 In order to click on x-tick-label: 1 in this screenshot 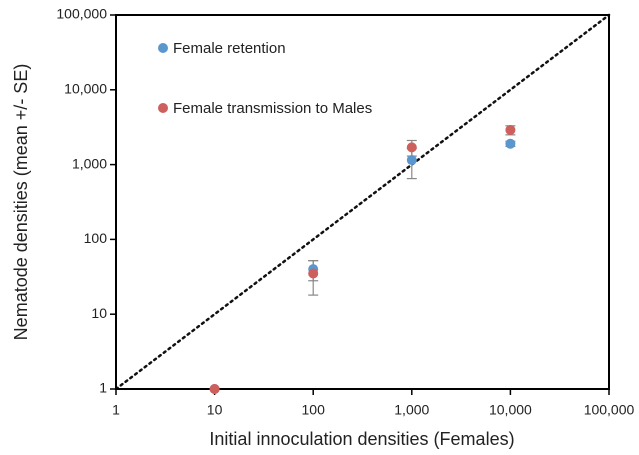, I will do `click(116, 410)`.